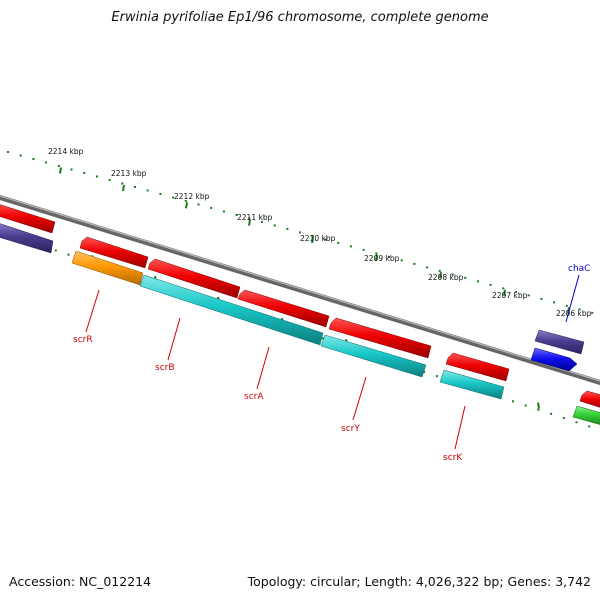 This screenshot has height=600, width=600. What do you see at coordinates (192, 196) in the screenshot?
I see `tick-label: 2212 kbp` at bounding box center [192, 196].